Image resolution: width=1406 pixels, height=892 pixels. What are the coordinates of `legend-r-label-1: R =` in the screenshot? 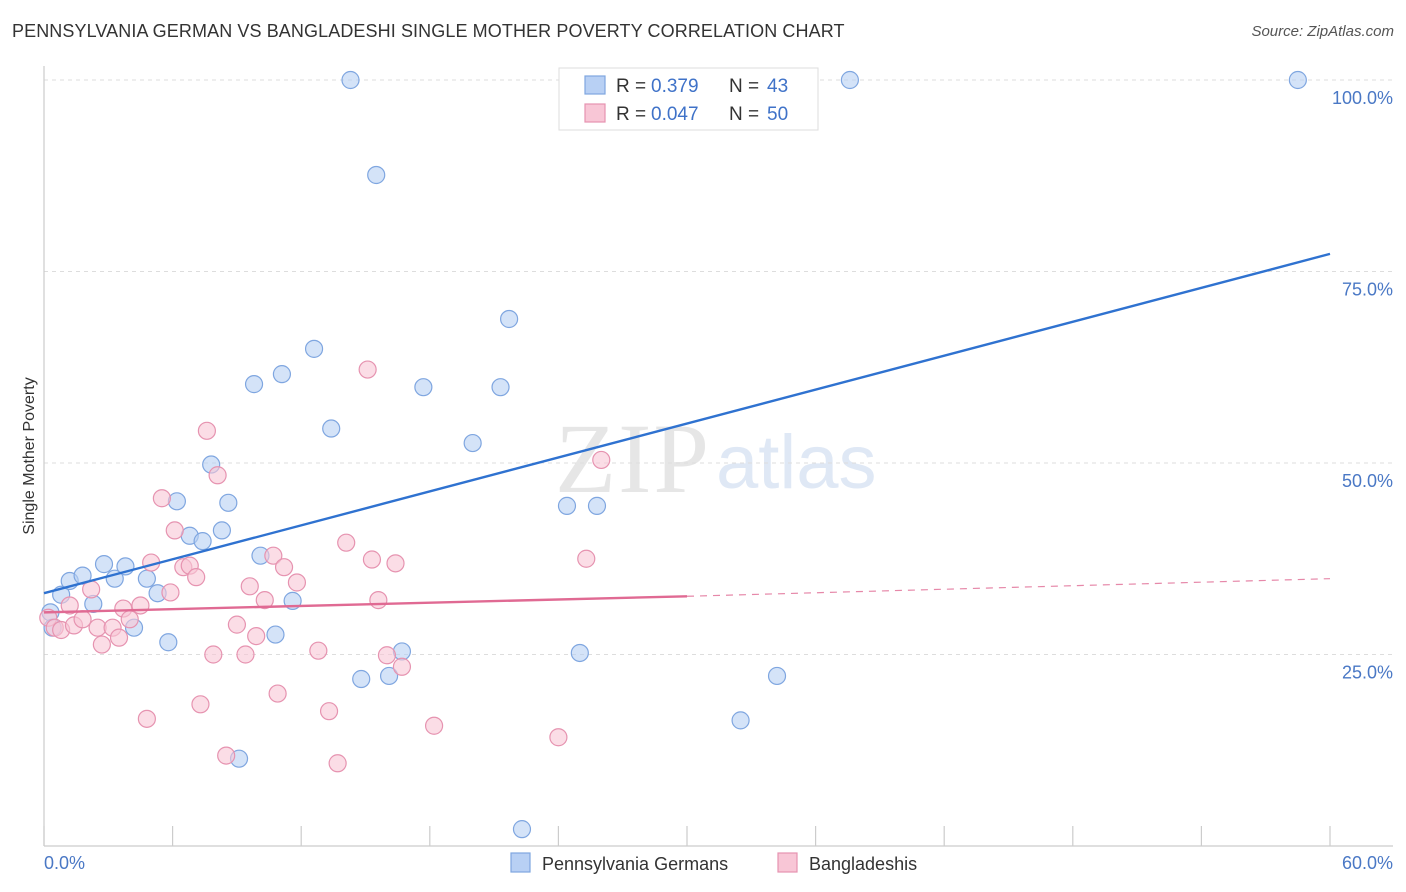 It's located at (631, 86).